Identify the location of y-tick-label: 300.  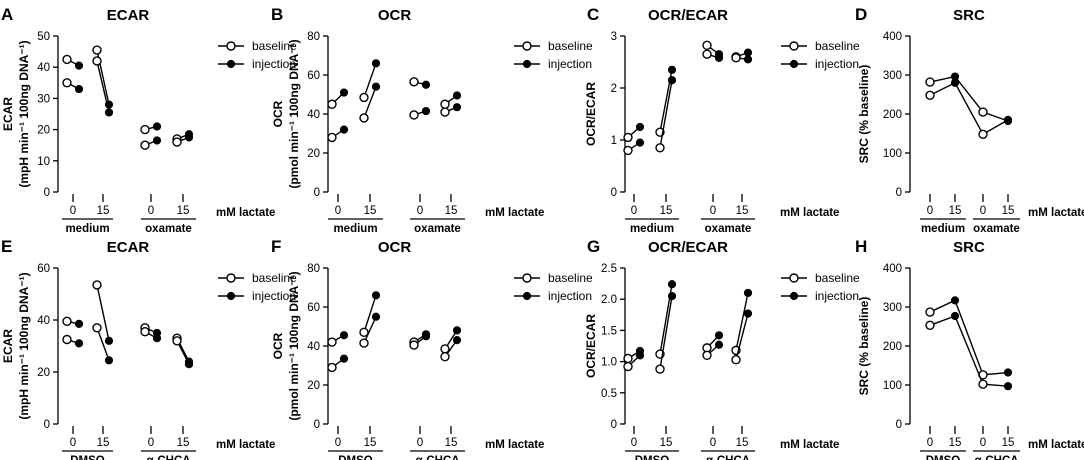
(892, 308).